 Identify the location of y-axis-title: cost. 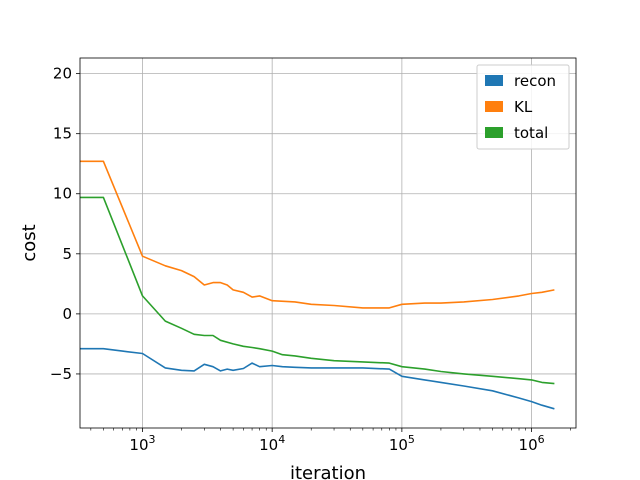
(29, 242).